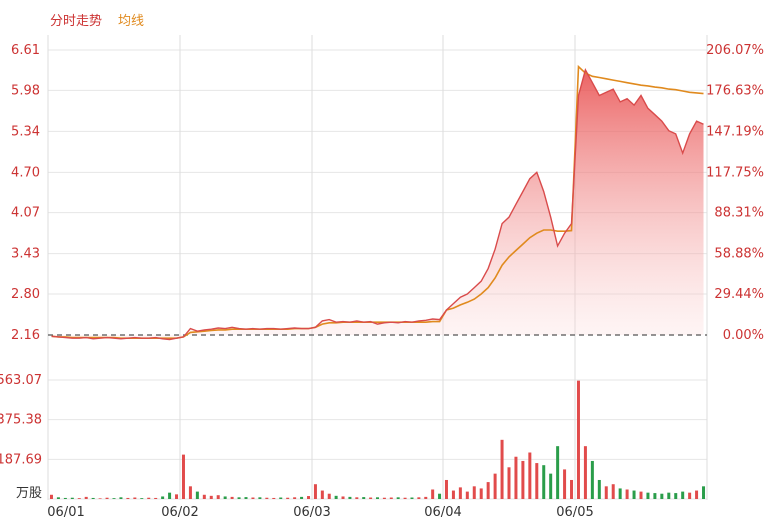  Describe the element at coordinates (739, 254) in the screenshot. I see `percent-tick-label: 58.88%` at that location.